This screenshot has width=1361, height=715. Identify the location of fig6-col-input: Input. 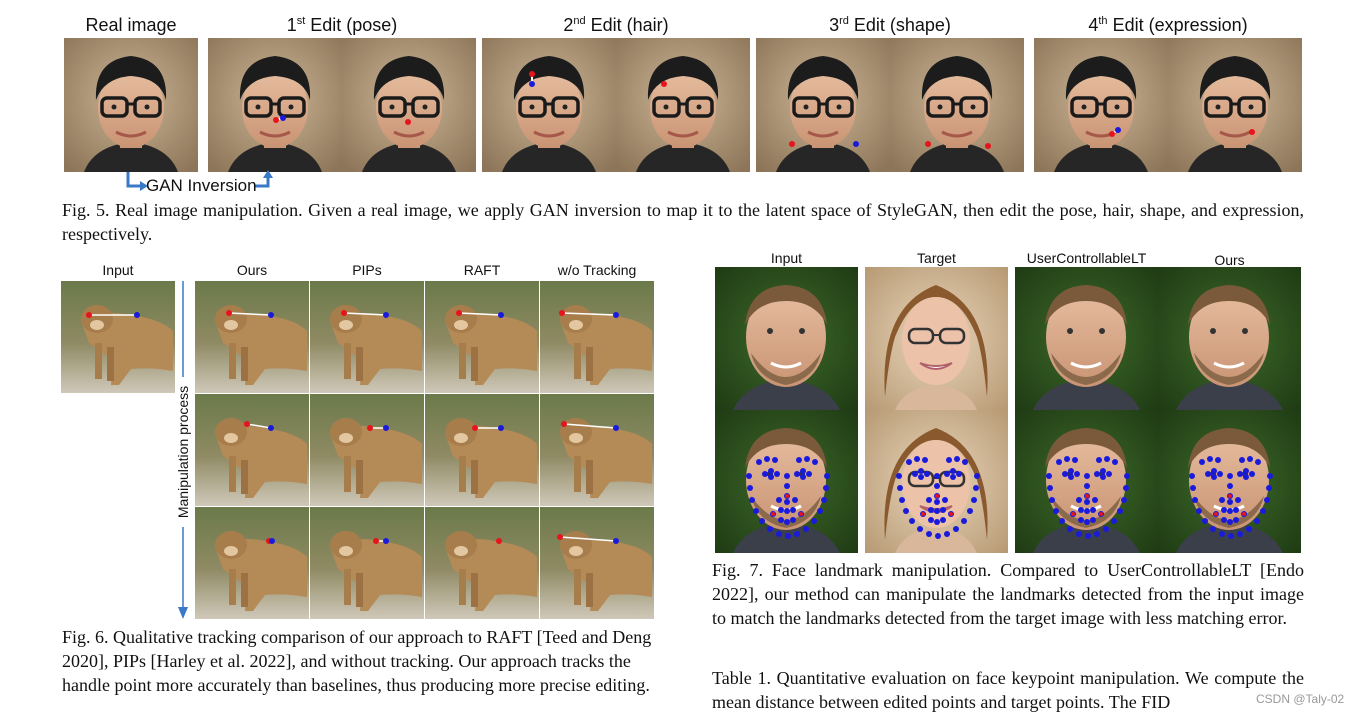
(118, 270).